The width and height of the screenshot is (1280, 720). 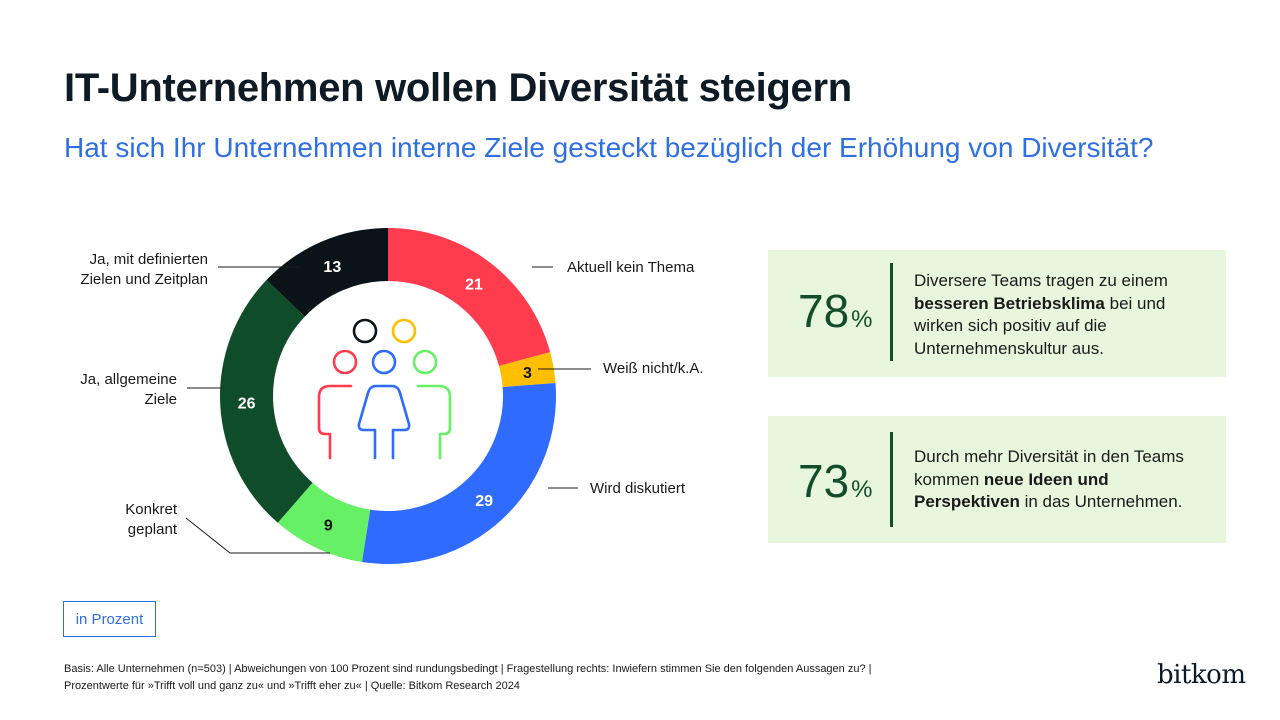 What do you see at coordinates (1009, 303) in the screenshot?
I see `stat-text-bold: besseren Betriebsklima` at bounding box center [1009, 303].